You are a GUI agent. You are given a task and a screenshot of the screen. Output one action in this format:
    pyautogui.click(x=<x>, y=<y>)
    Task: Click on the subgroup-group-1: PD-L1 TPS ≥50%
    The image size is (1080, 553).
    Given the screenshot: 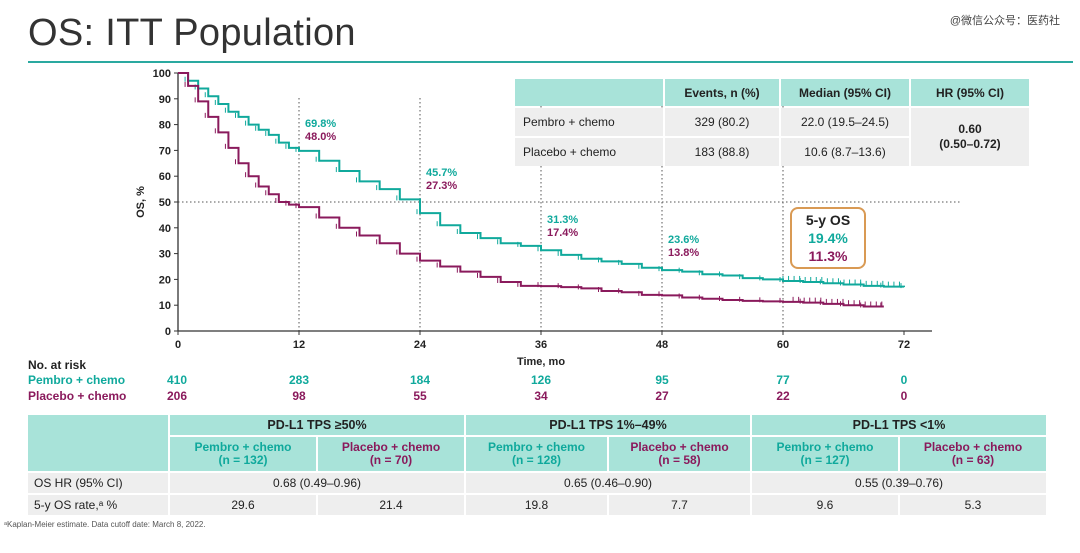 What is the action you would take?
    pyautogui.click(x=317, y=425)
    